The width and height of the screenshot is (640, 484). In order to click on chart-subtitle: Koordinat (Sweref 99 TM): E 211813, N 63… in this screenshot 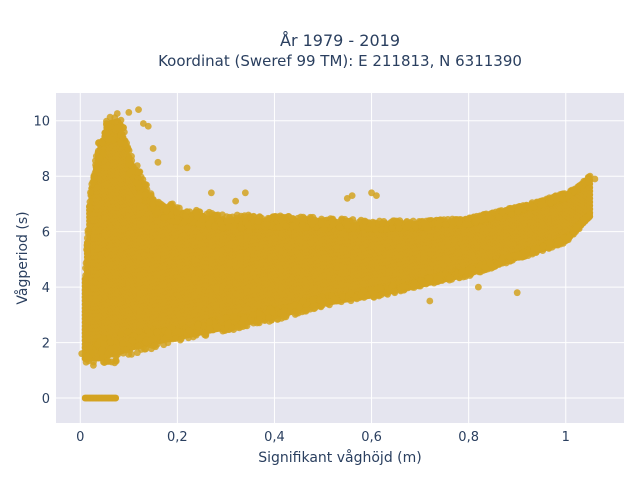, I will do `click(340, 61)`.